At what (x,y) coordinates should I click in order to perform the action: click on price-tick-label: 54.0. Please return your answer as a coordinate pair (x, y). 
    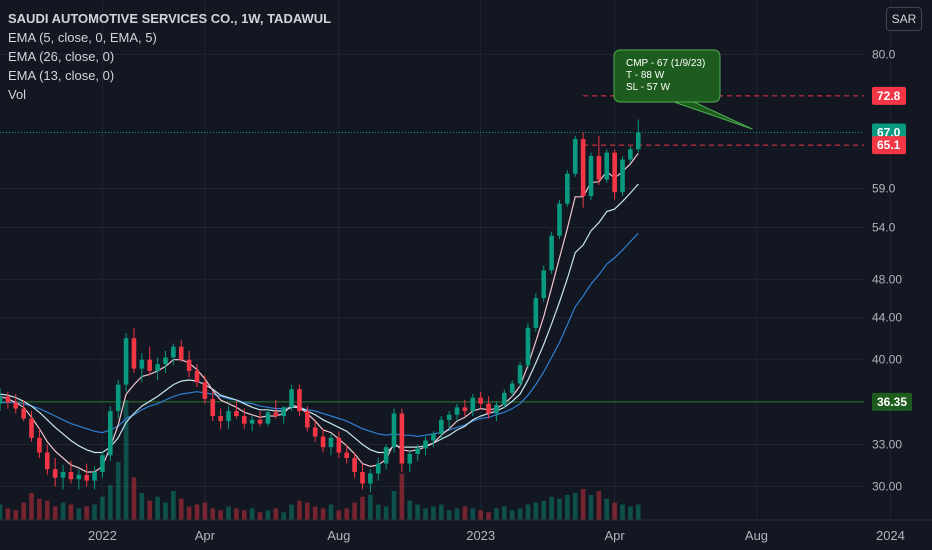
    Looking at the image, I should click on (884, 227).